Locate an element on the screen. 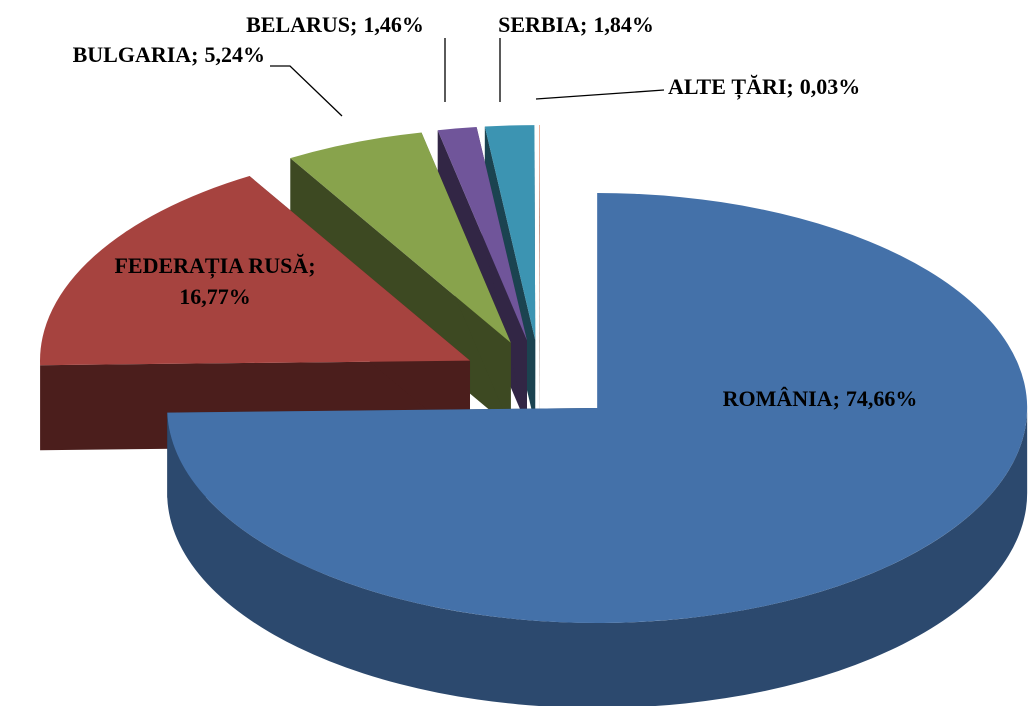 This screenshot has width=1031, height=706. slice-side is located at coordinates (539, 275).